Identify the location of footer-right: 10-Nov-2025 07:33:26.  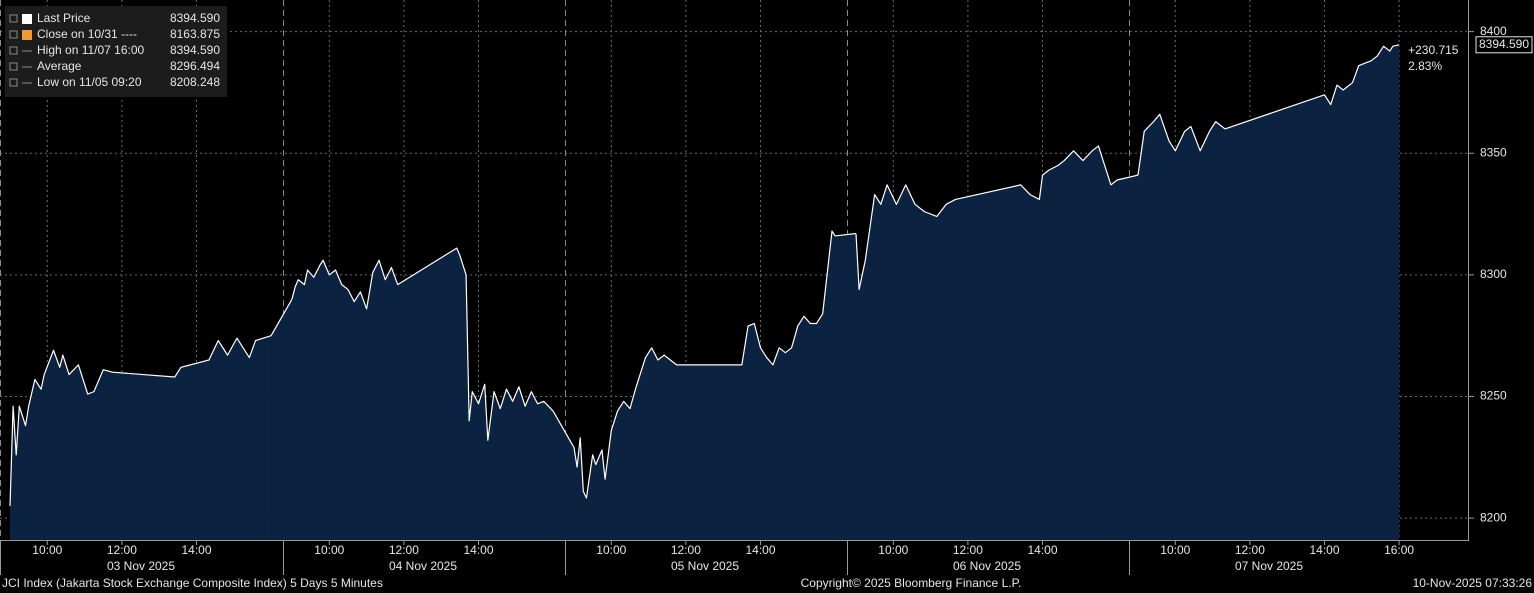
(1473, 583).